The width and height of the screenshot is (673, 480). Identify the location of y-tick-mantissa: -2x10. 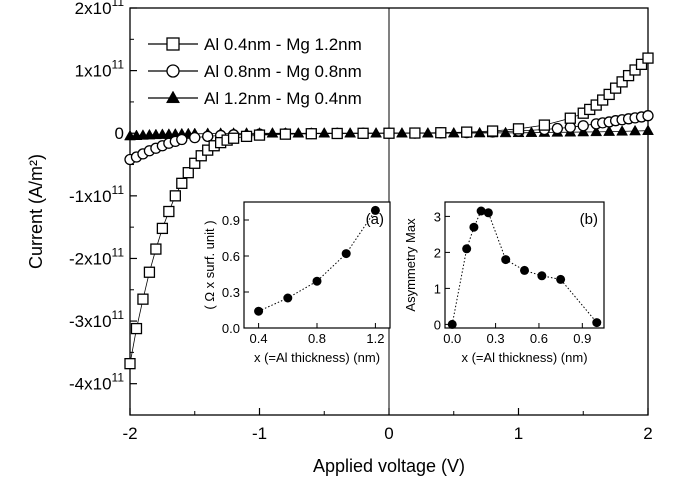
(90, 258).